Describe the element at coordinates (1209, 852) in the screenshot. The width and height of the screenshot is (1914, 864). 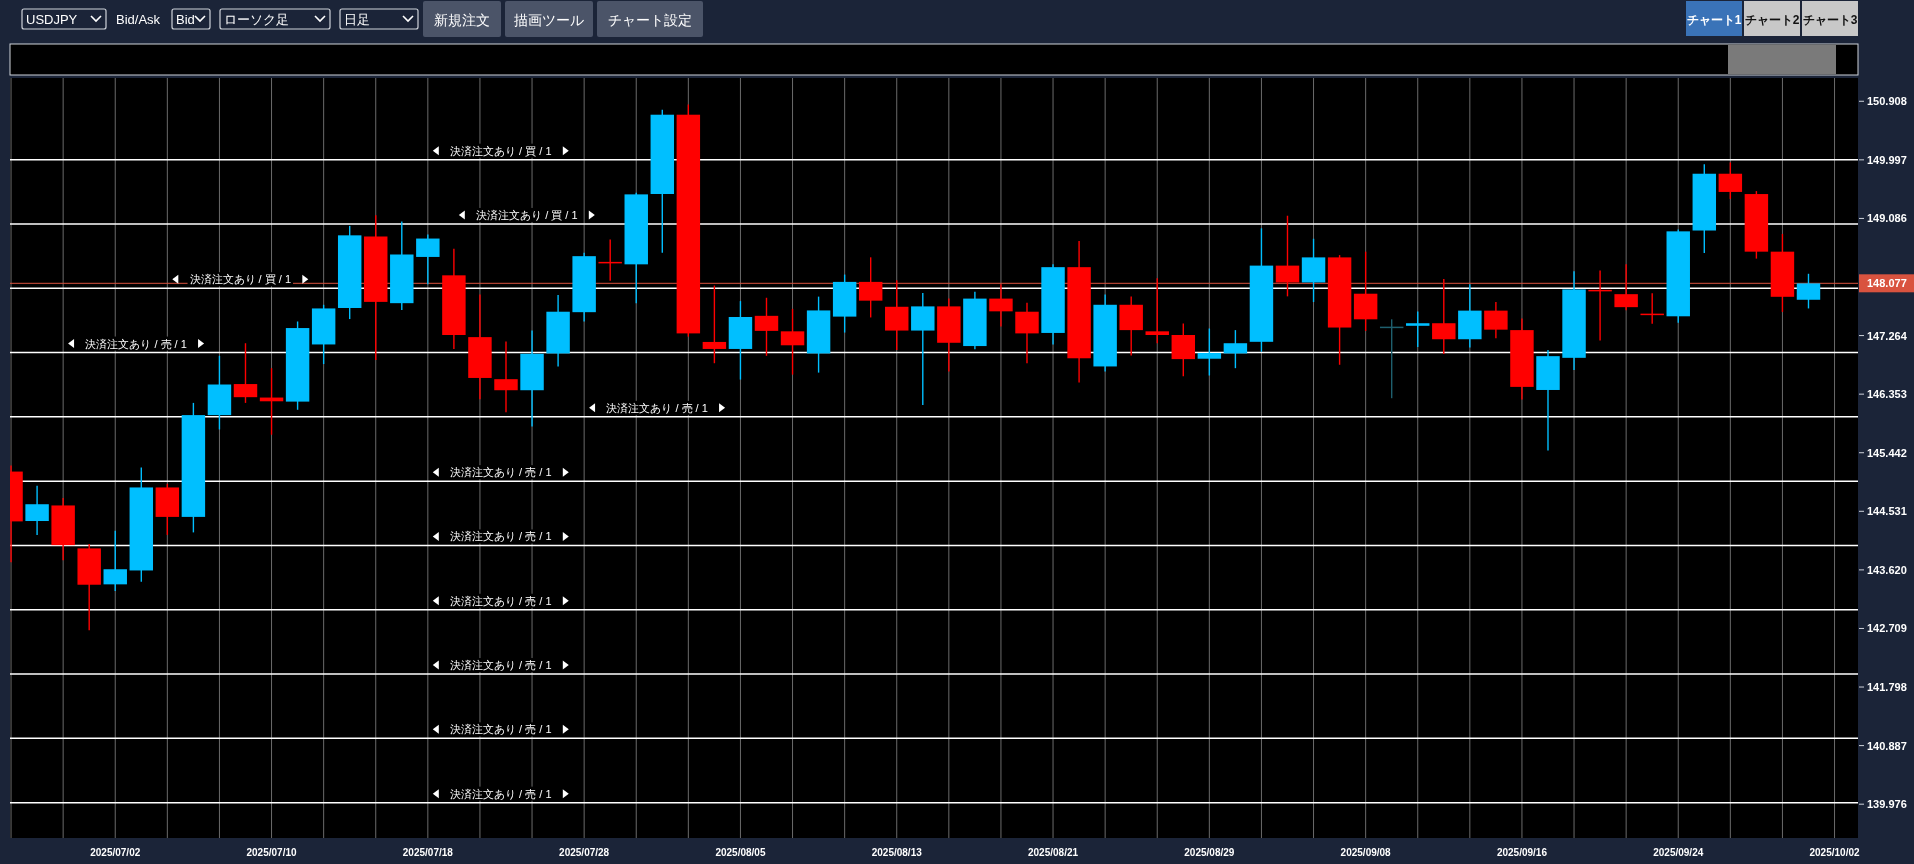
I see `x-tick-label: 2025/08/29` at that location.